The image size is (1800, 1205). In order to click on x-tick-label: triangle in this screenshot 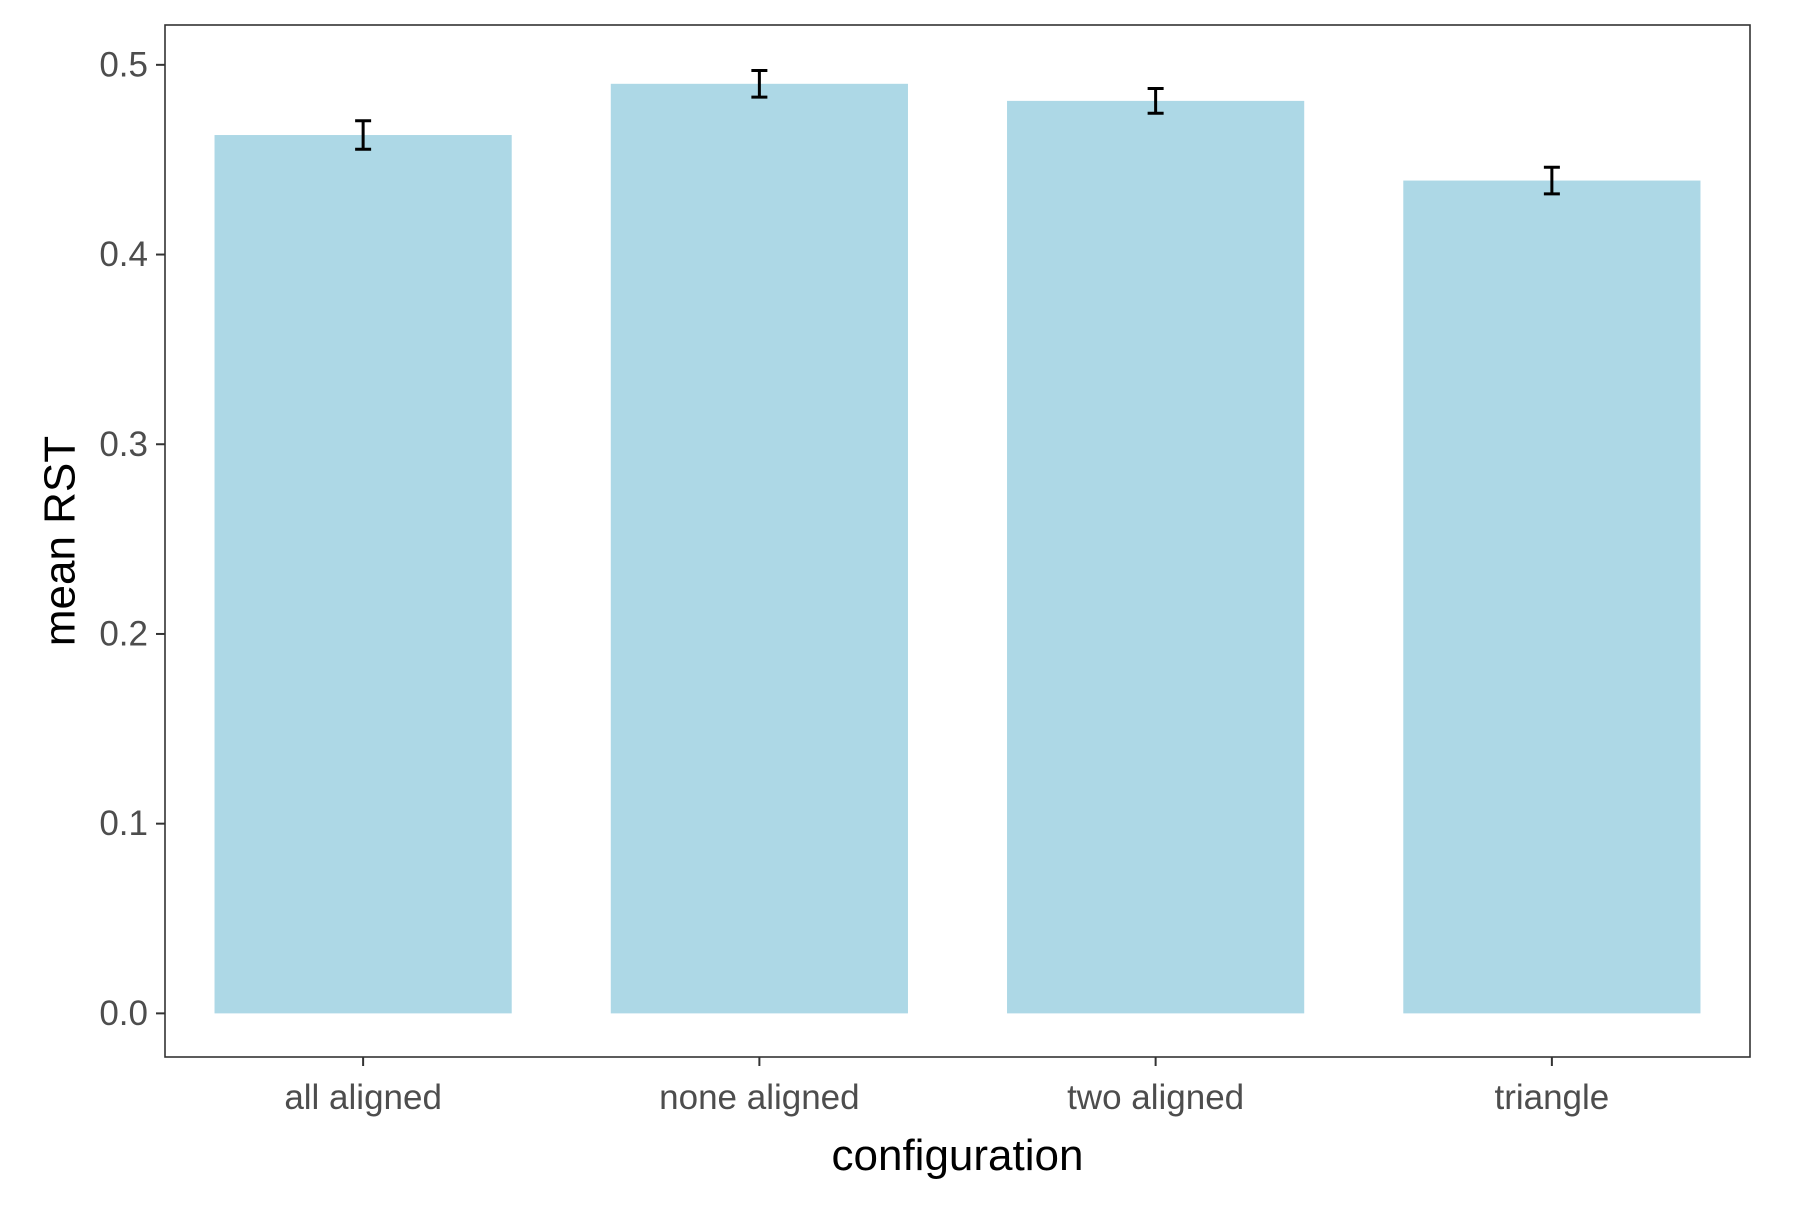, I will do `click(1551, 1097)`.